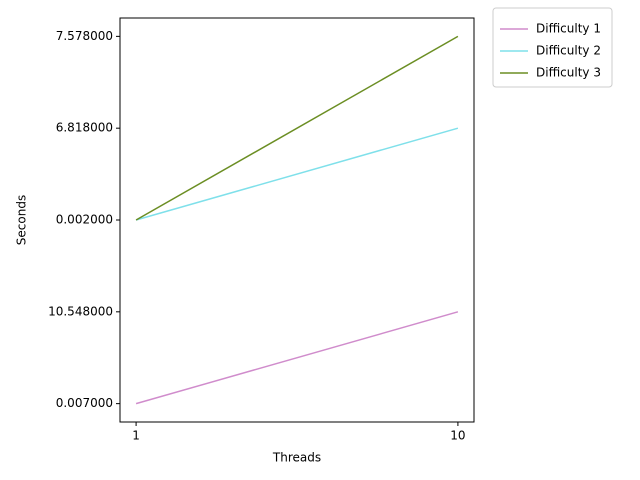 The height and width of the screenshot is (480, 640). What do you see at coordinates (457, 436) in the screenshot?
I see `x-tick-label: 10` at bounding box center [457, 436].